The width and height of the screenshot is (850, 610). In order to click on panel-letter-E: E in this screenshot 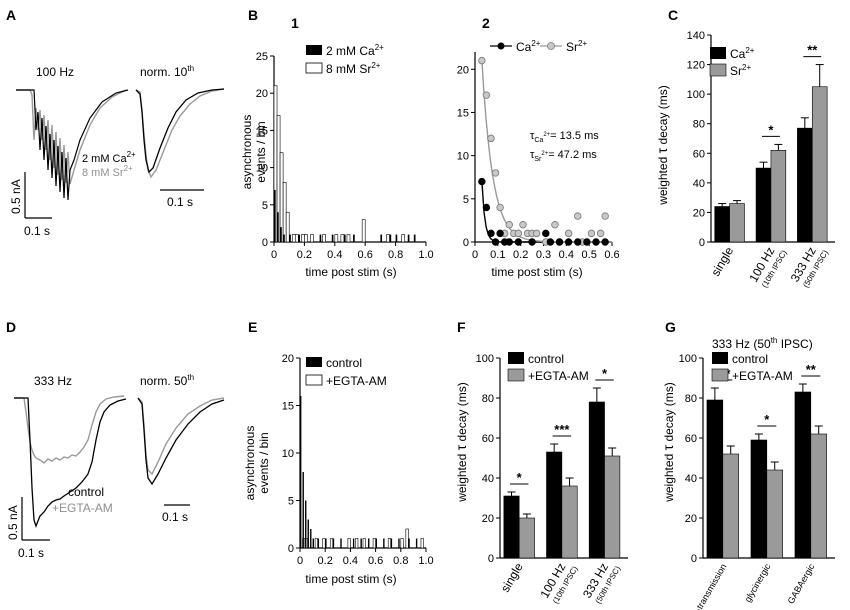, I will do `click(252, 327)`.